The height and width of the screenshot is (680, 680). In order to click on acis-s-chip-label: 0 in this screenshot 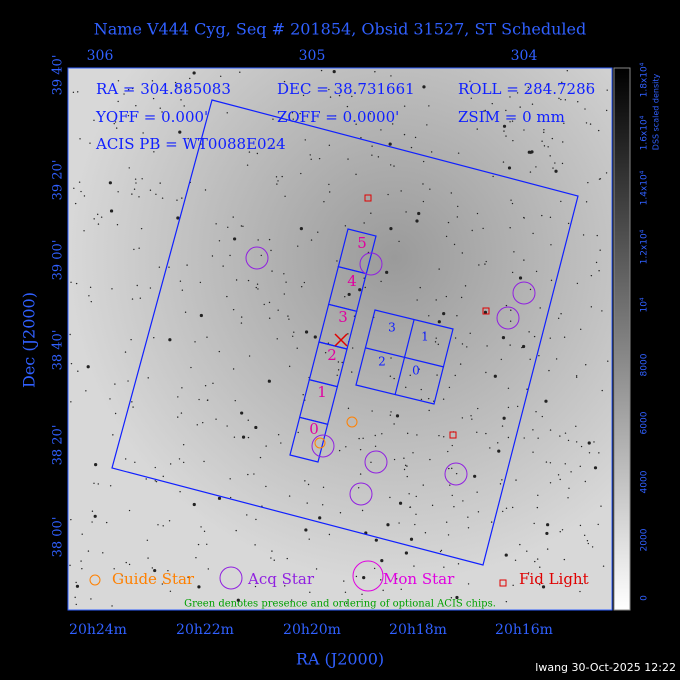, I will do `click(314, 429)`.